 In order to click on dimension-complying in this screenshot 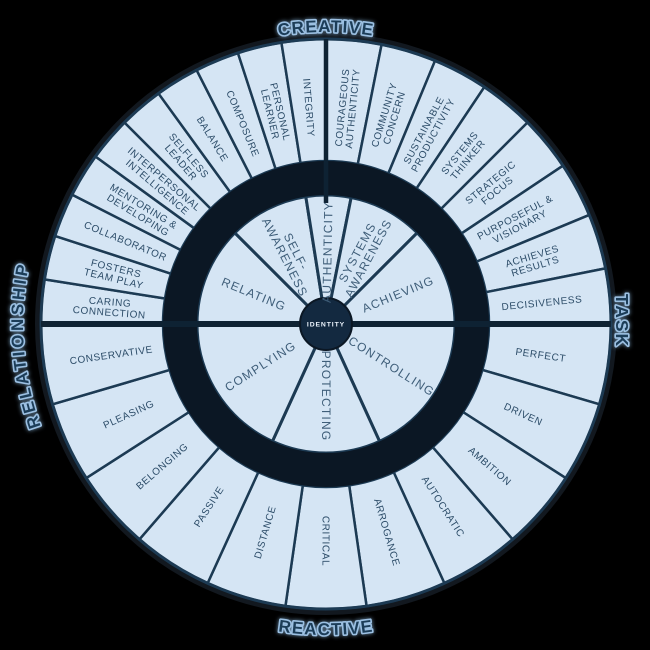, I will do `click(261, 382)`.